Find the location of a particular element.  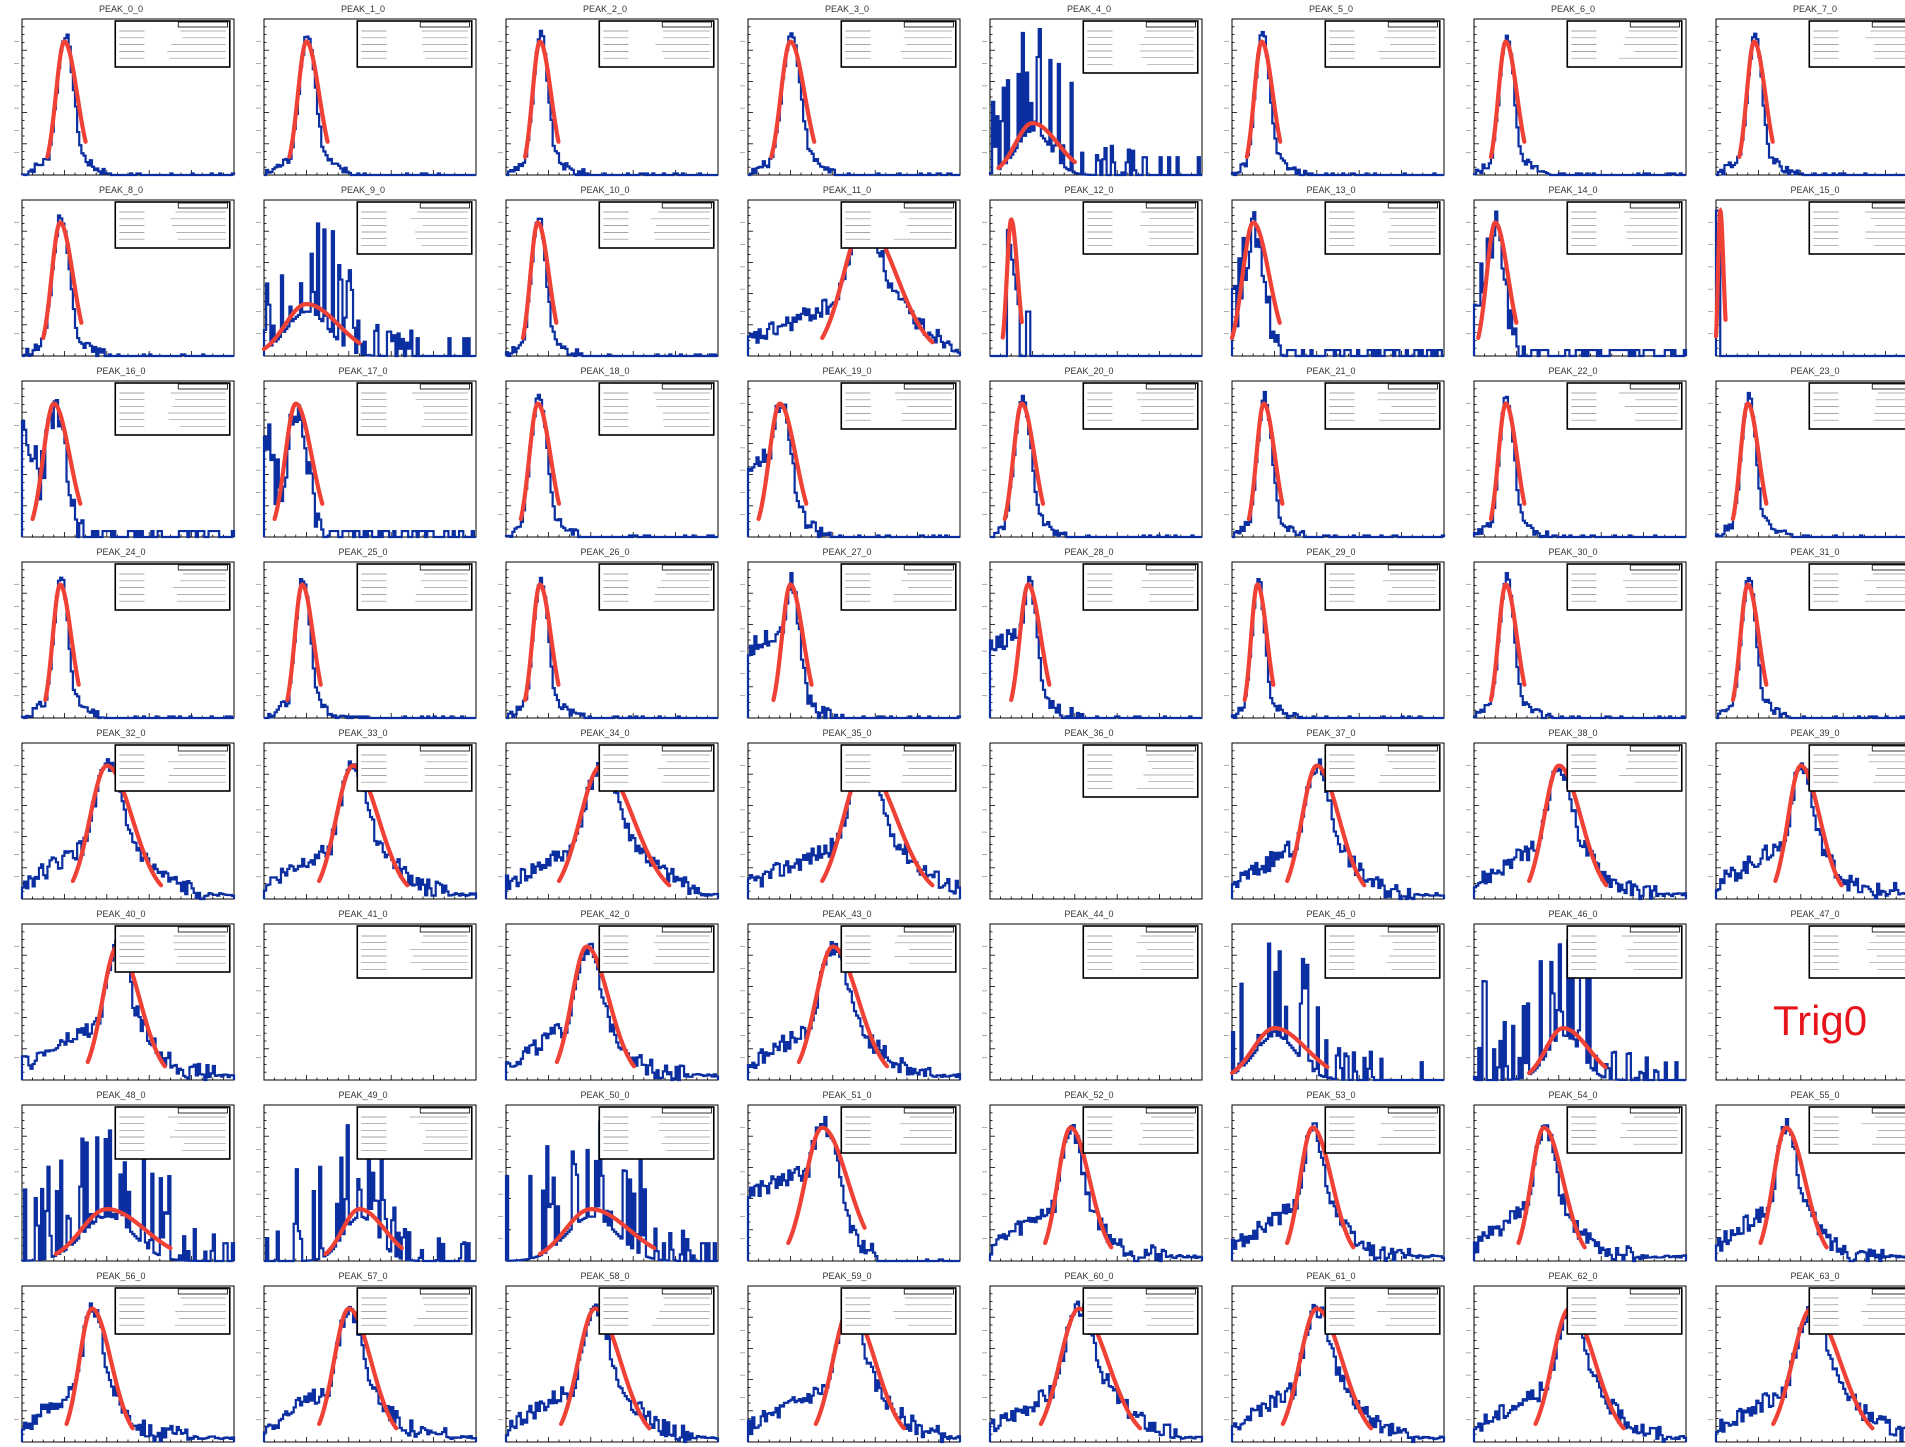

panel-title: PEAK_31_0 is located at coordinates (1815, 552).